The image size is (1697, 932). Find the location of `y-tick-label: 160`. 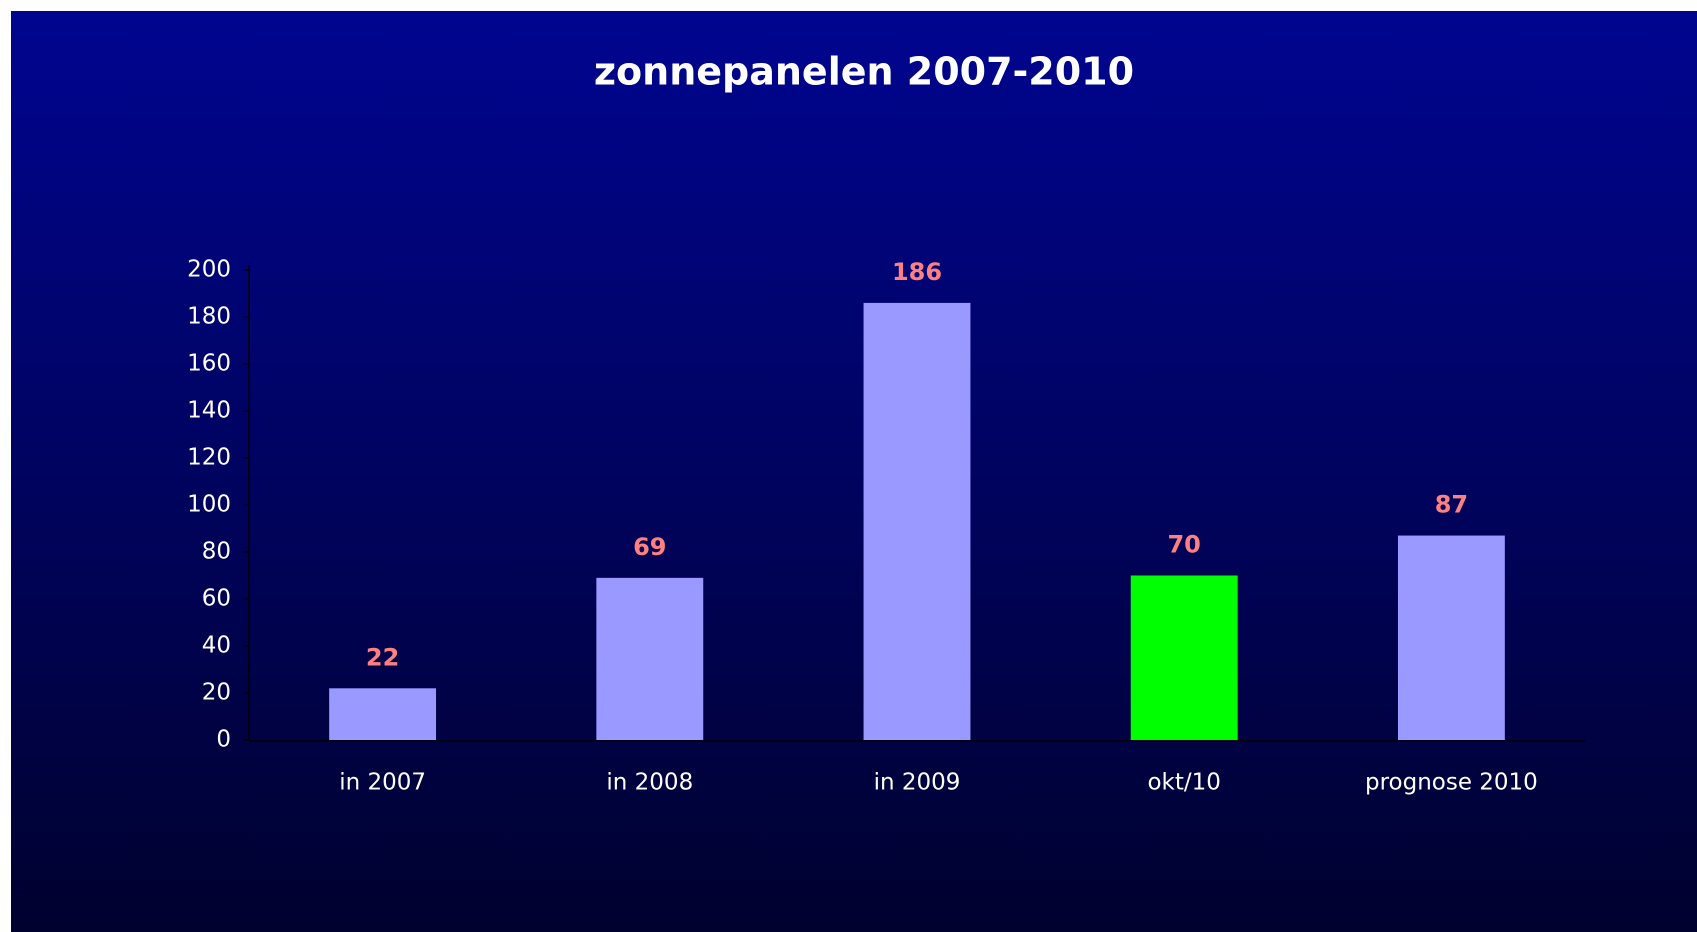

y-tick-label: 160 is located at coordinates (209, 364).